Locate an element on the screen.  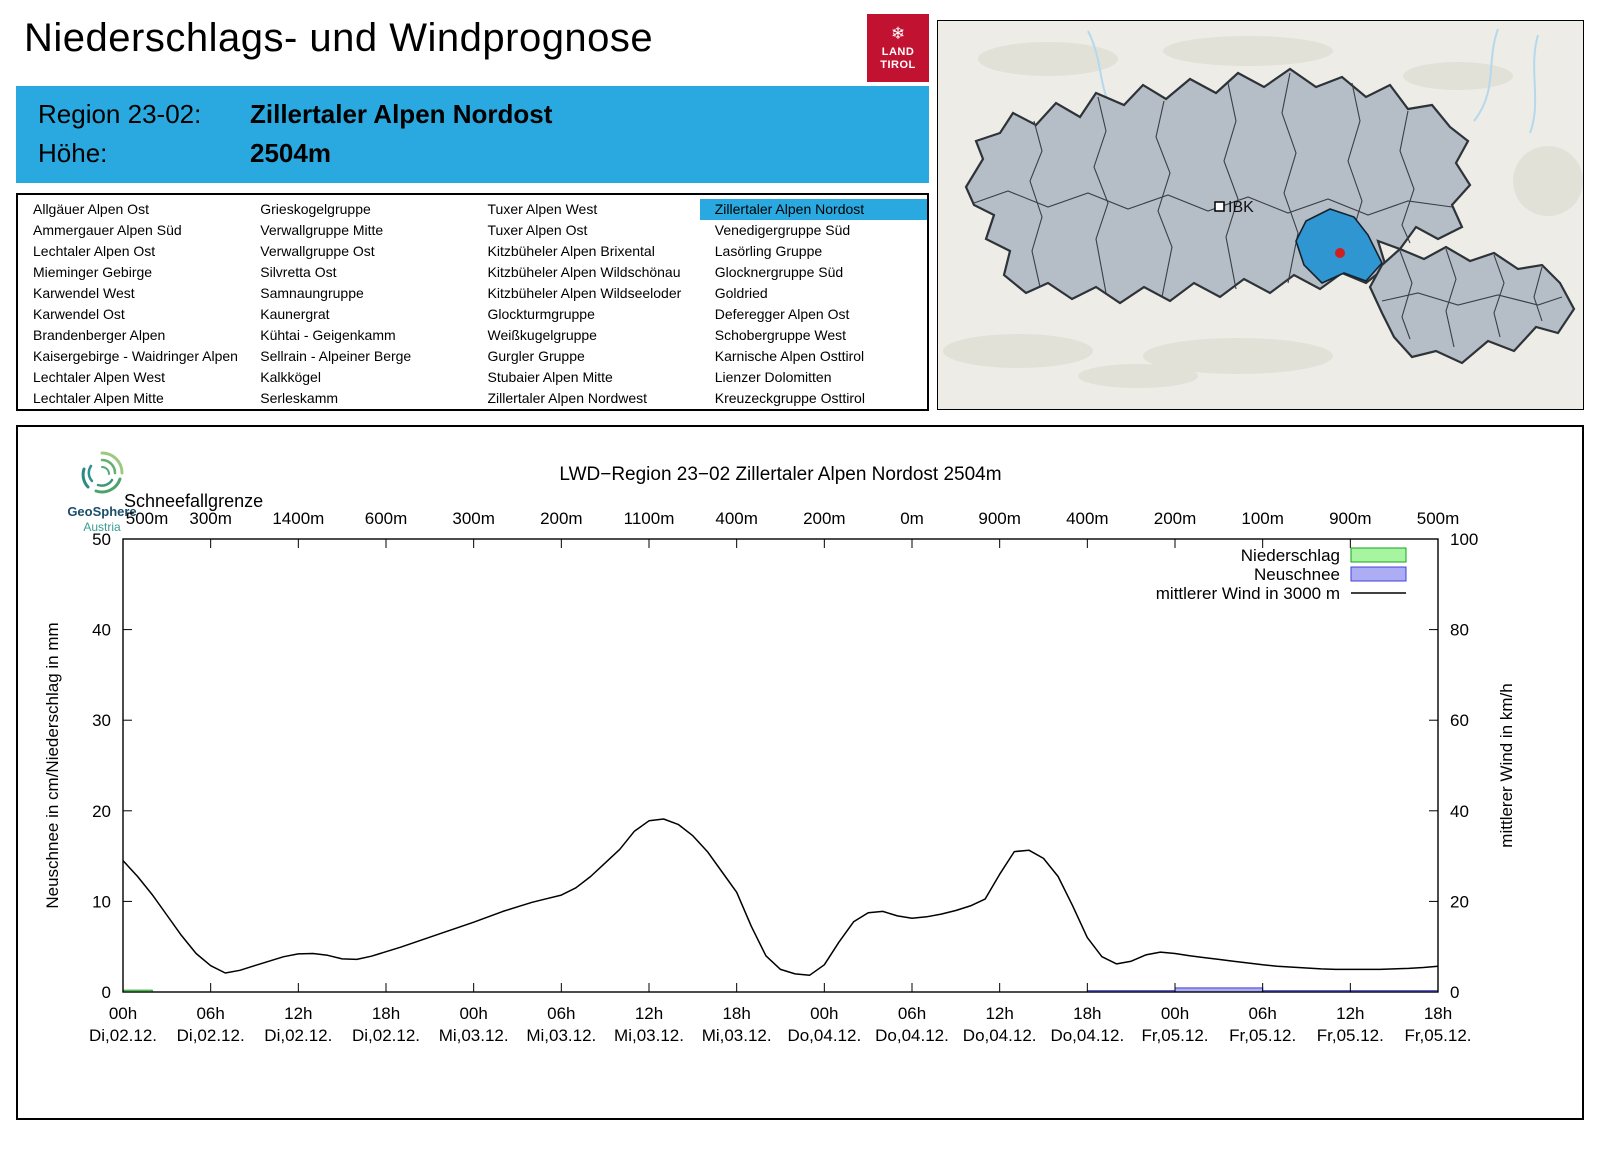
region-item: Kitzbüheler Alpen Wildschönau is located at coordinates (584, 272).